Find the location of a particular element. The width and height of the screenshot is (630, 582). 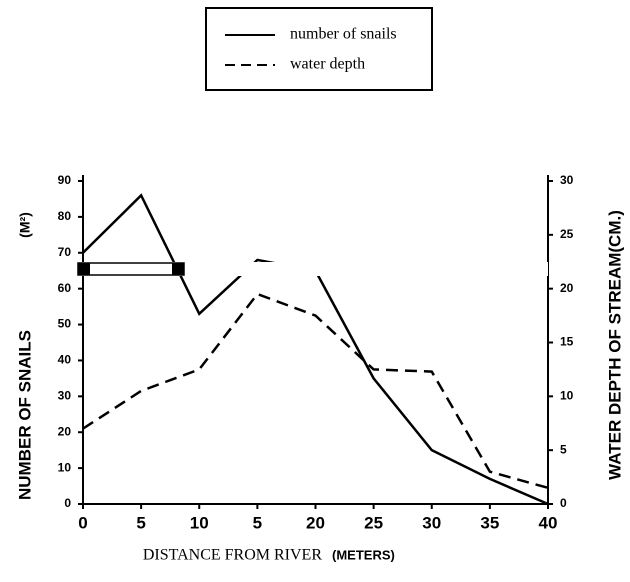

scan-band is located at coordinates (313, 269).